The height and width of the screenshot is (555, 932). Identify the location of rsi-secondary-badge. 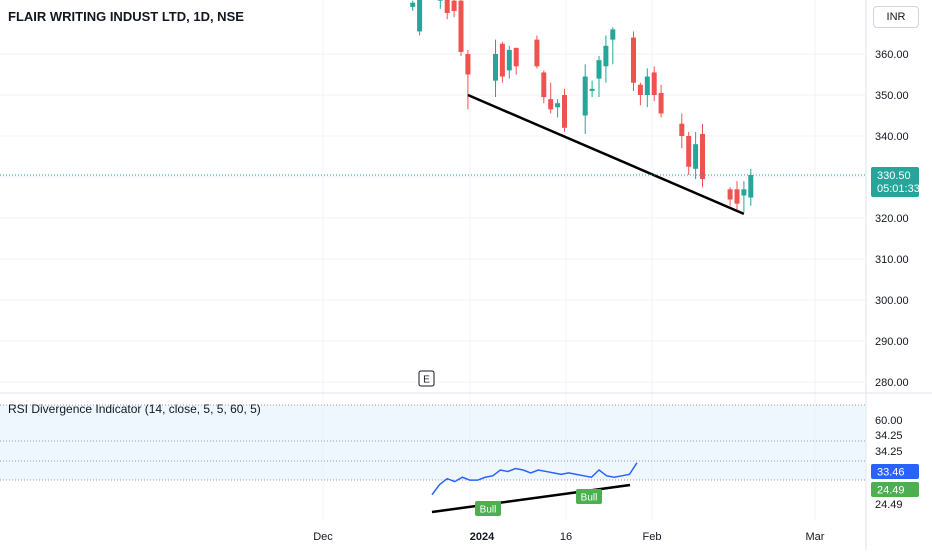
(895, 489).